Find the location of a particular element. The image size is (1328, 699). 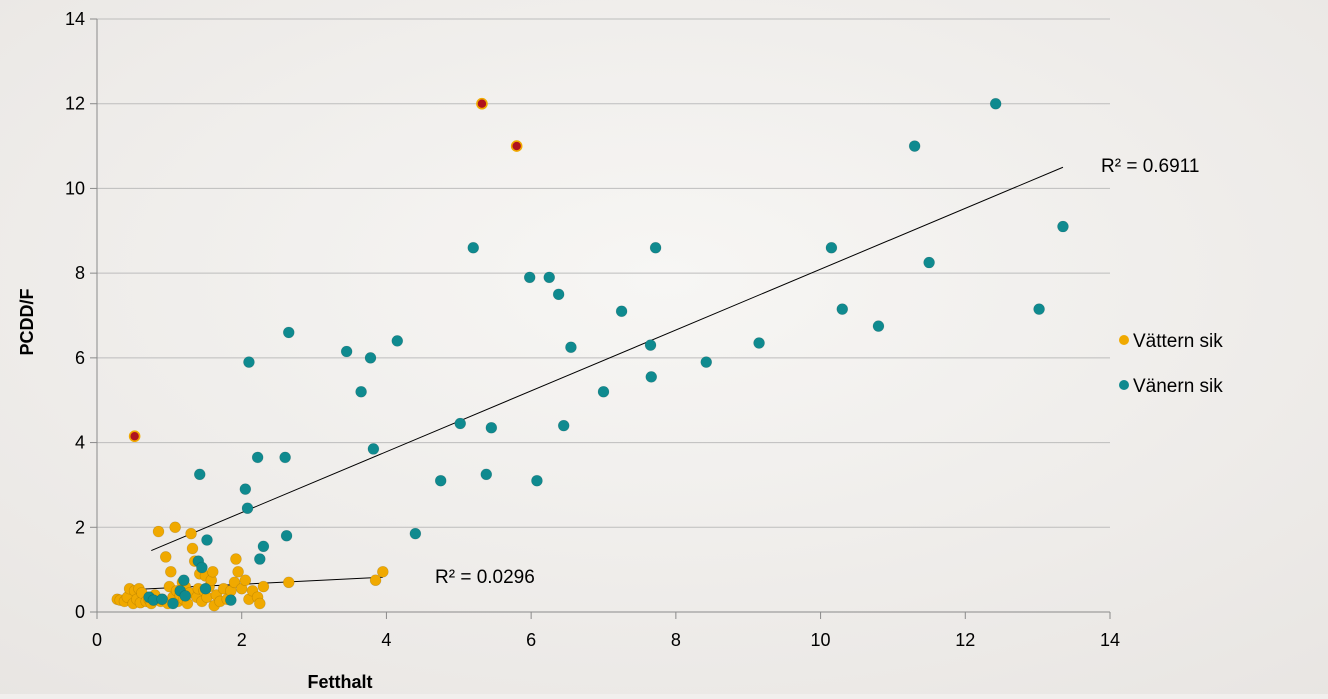

x-axis-title: Fetthalt is located at coordinates (340, 682).